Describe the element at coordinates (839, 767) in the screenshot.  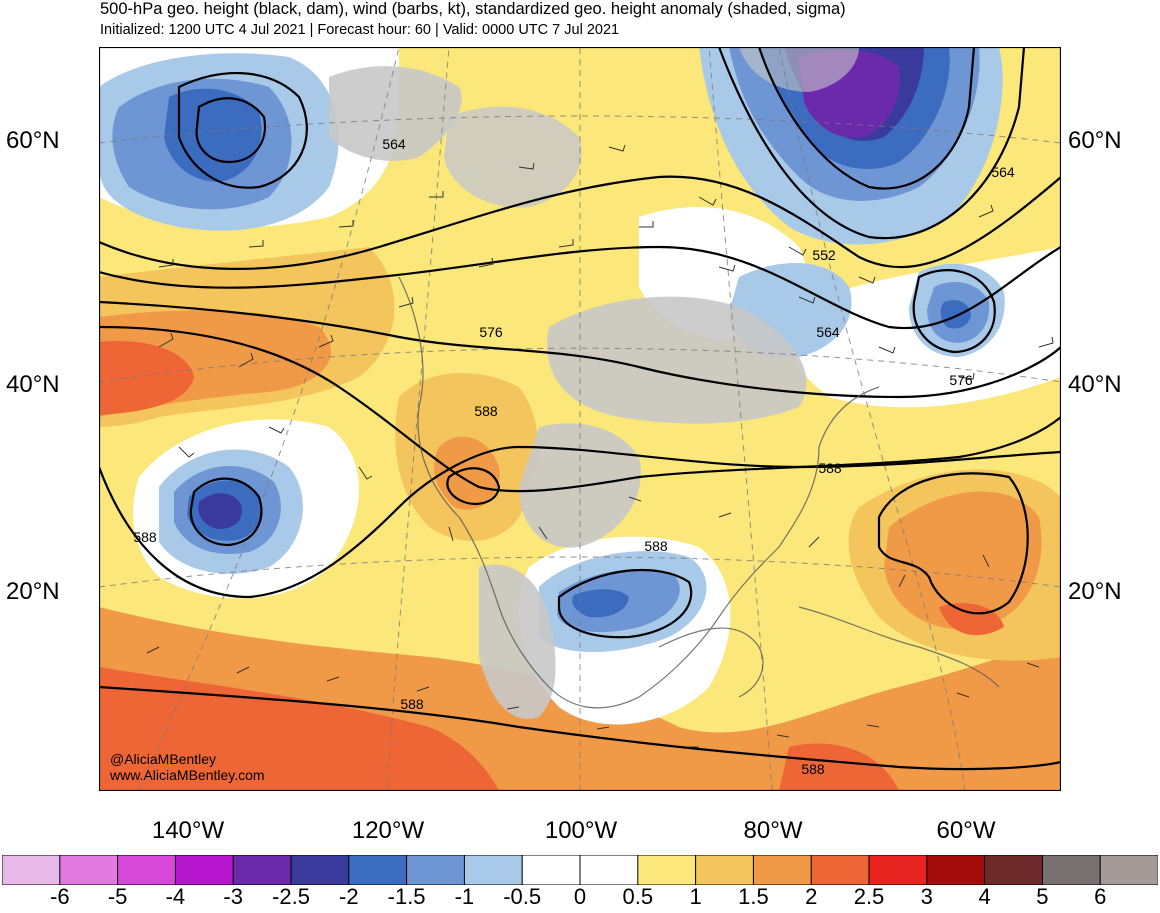
I see `anomaly-caribbean-strong` at that location.